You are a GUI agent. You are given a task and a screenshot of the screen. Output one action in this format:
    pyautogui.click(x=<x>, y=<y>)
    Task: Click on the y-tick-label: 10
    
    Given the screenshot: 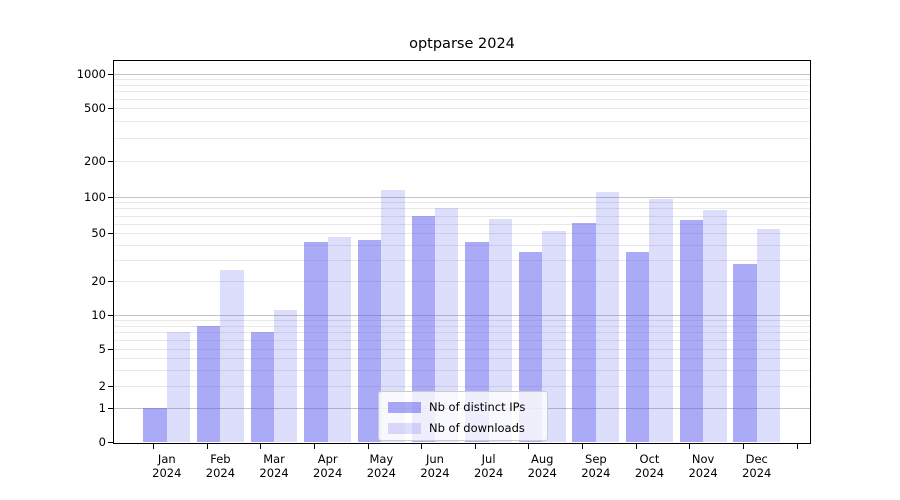 What is the action you would take?
    pyautogui.click(x=98, y=314)
    